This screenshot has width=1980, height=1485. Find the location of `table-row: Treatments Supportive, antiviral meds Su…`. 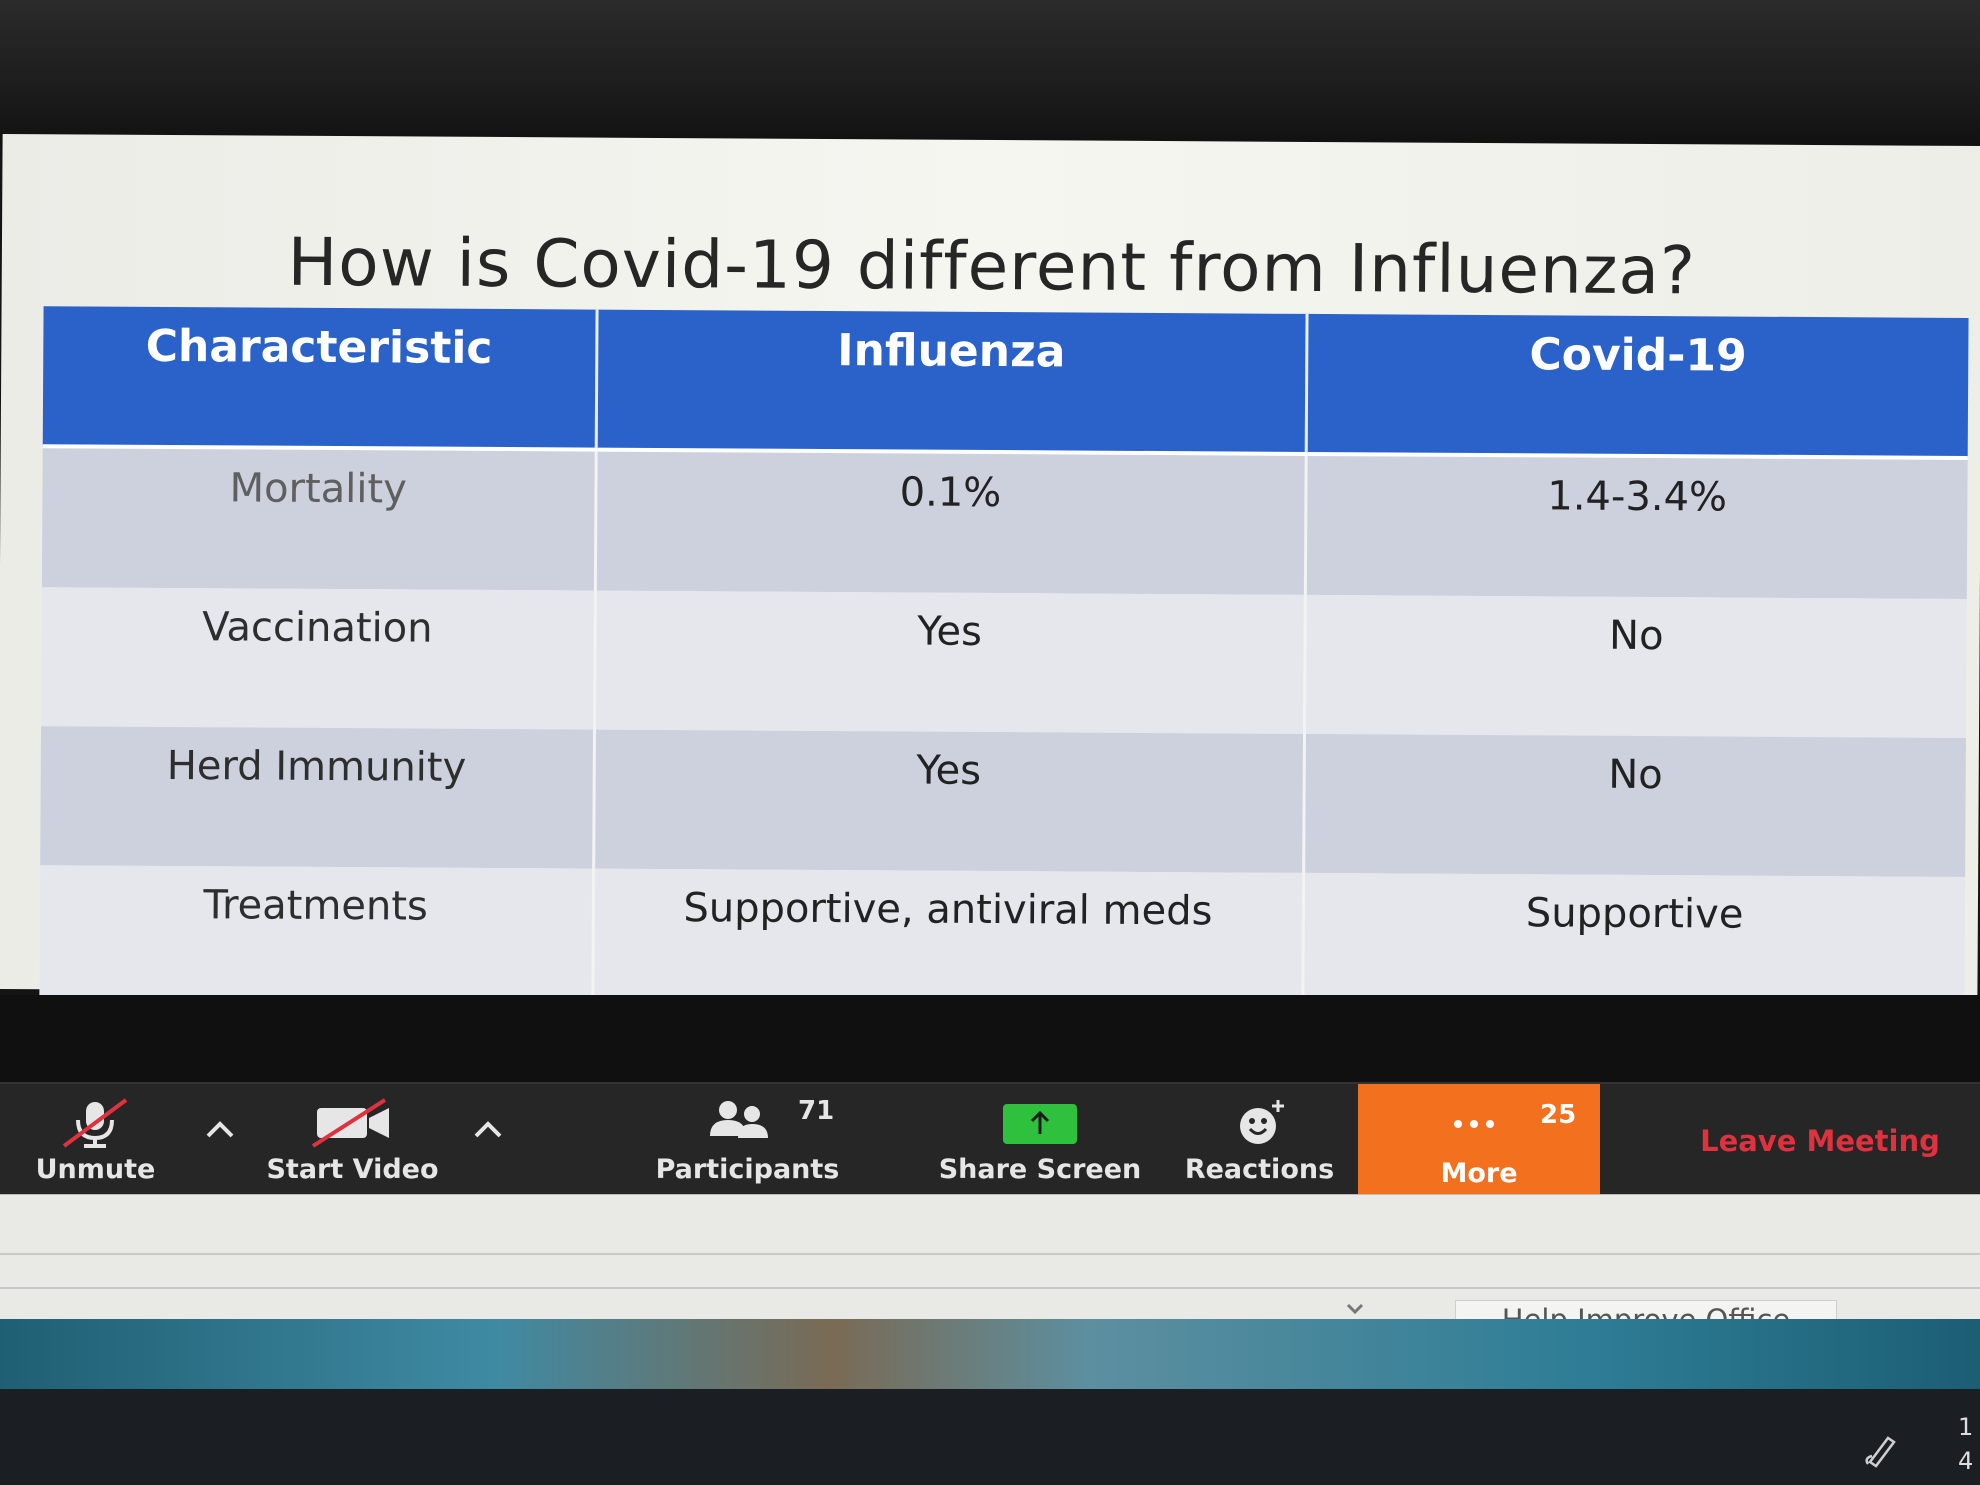

table-row: Treatments Supportive, antiviral meds Su… is located at coordinates (1002, 940).